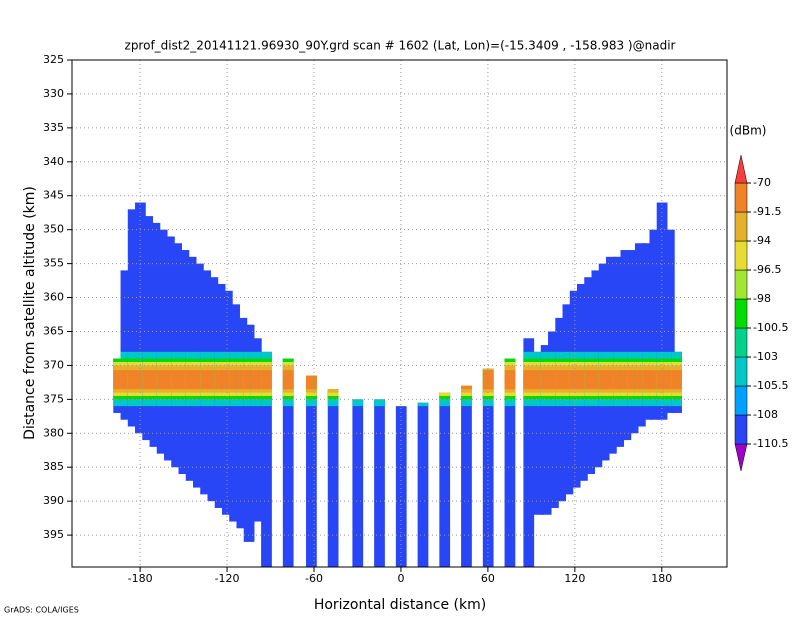  What do you see at coordinates (227, 578) in the screenshot?
I see `x-tick-label: -120` at bounding box center [227, 578].